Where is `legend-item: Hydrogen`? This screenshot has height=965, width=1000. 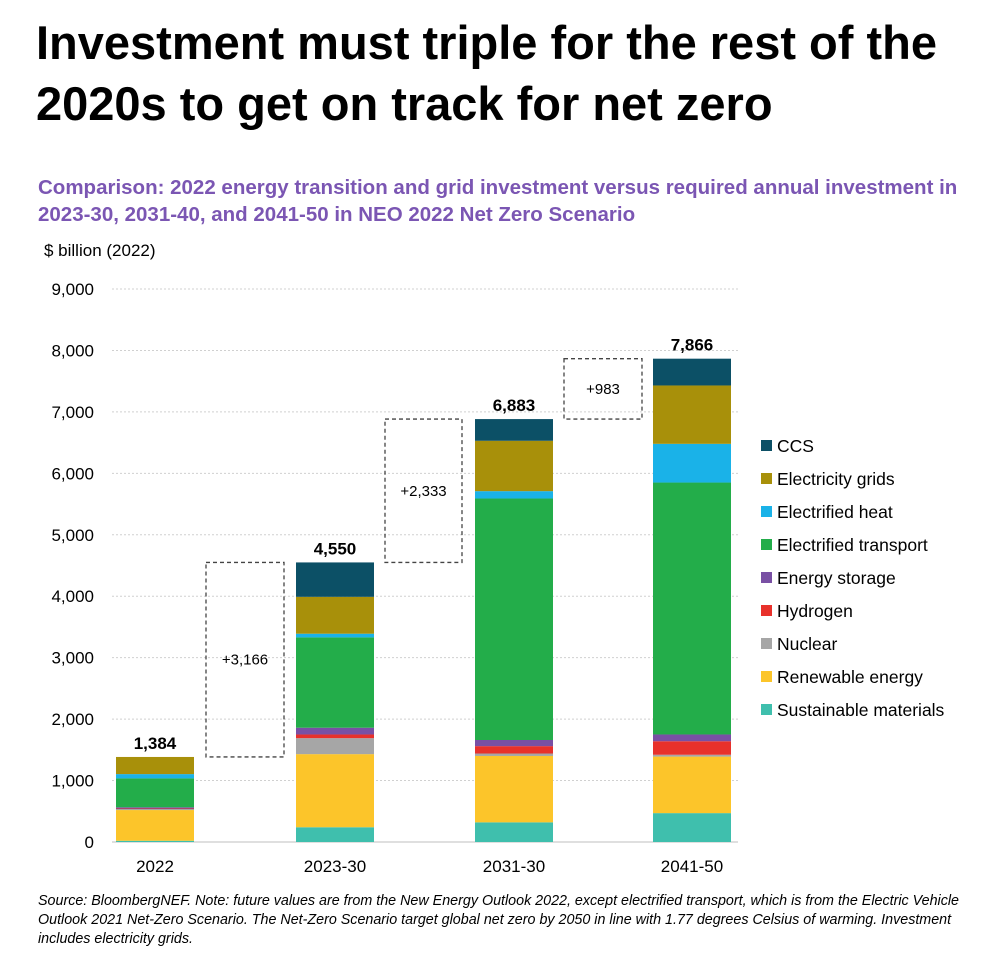
legend-item: Hydrogen is located at coordinates (815, 611).